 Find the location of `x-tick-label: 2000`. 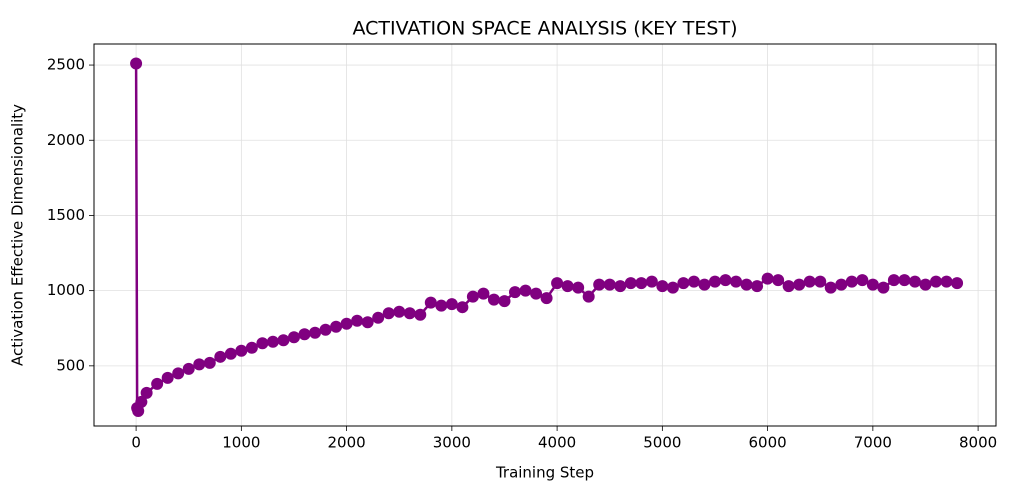

x-tick-label: 2000 is located at coordinates (347, 443).